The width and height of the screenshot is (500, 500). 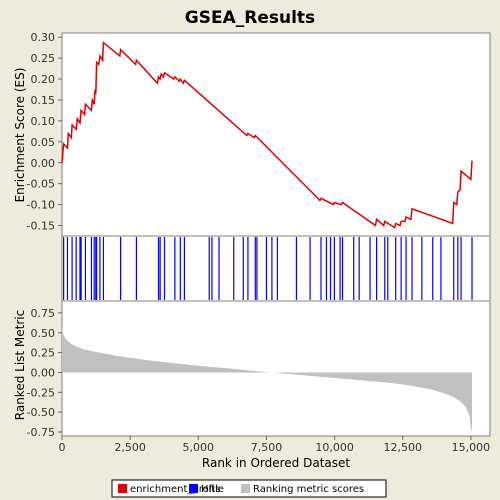 What do you see at coordinates (43, 163) in the screenshot?
I see `es-y-tick-label: 0.00` at bounding box center [43, 163].